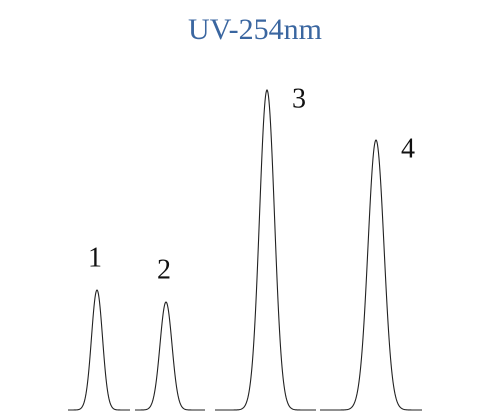 The image size is (480, 414). What do you see at coordinates (408, 148) in the screenshot?
I see `peak-label: 4` at bounding box center [408, 148].